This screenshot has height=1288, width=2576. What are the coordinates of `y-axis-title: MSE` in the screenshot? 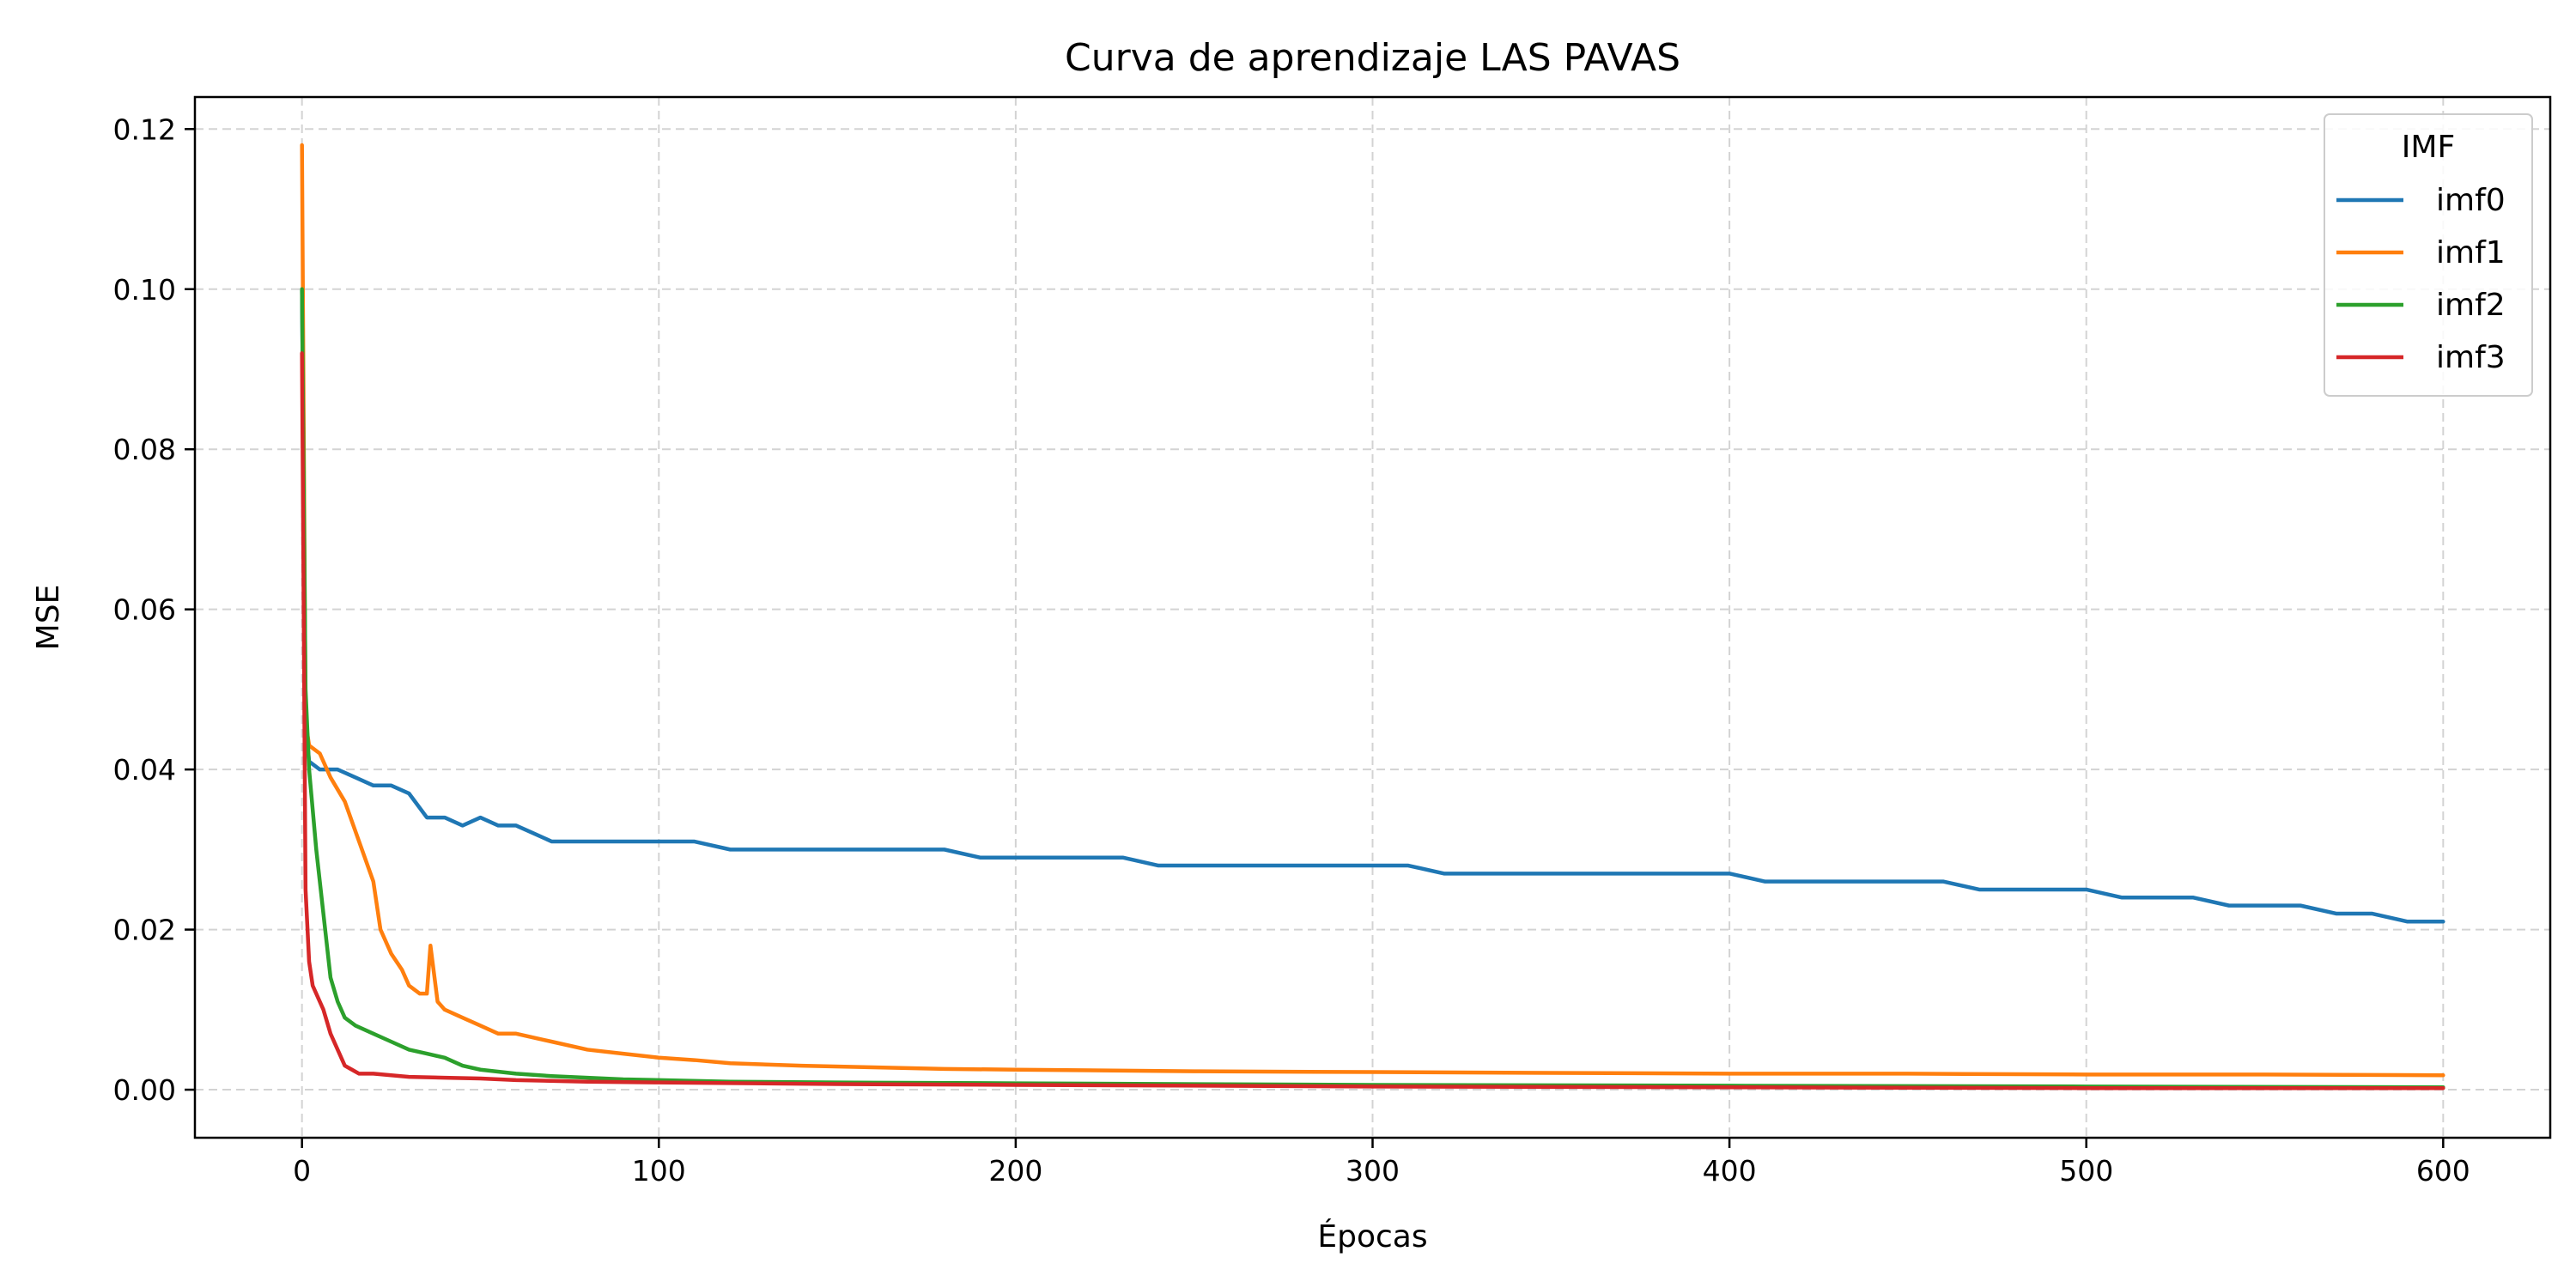 It's located at (48, 618).